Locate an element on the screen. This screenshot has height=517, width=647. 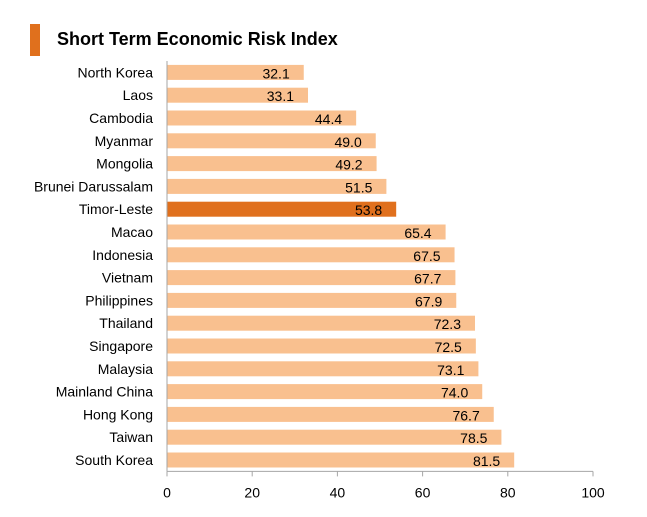
category-label: Laos is located at coordinates (138, 95).